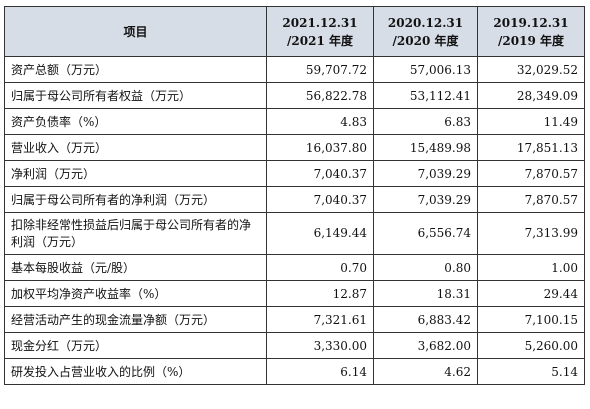 The width and height of the screenshot is (590, 409). Describe the element at coordinates (135, 371) in the screenshot. I see `row-label: 研发投入占营业收入的比例（%）` at that location.